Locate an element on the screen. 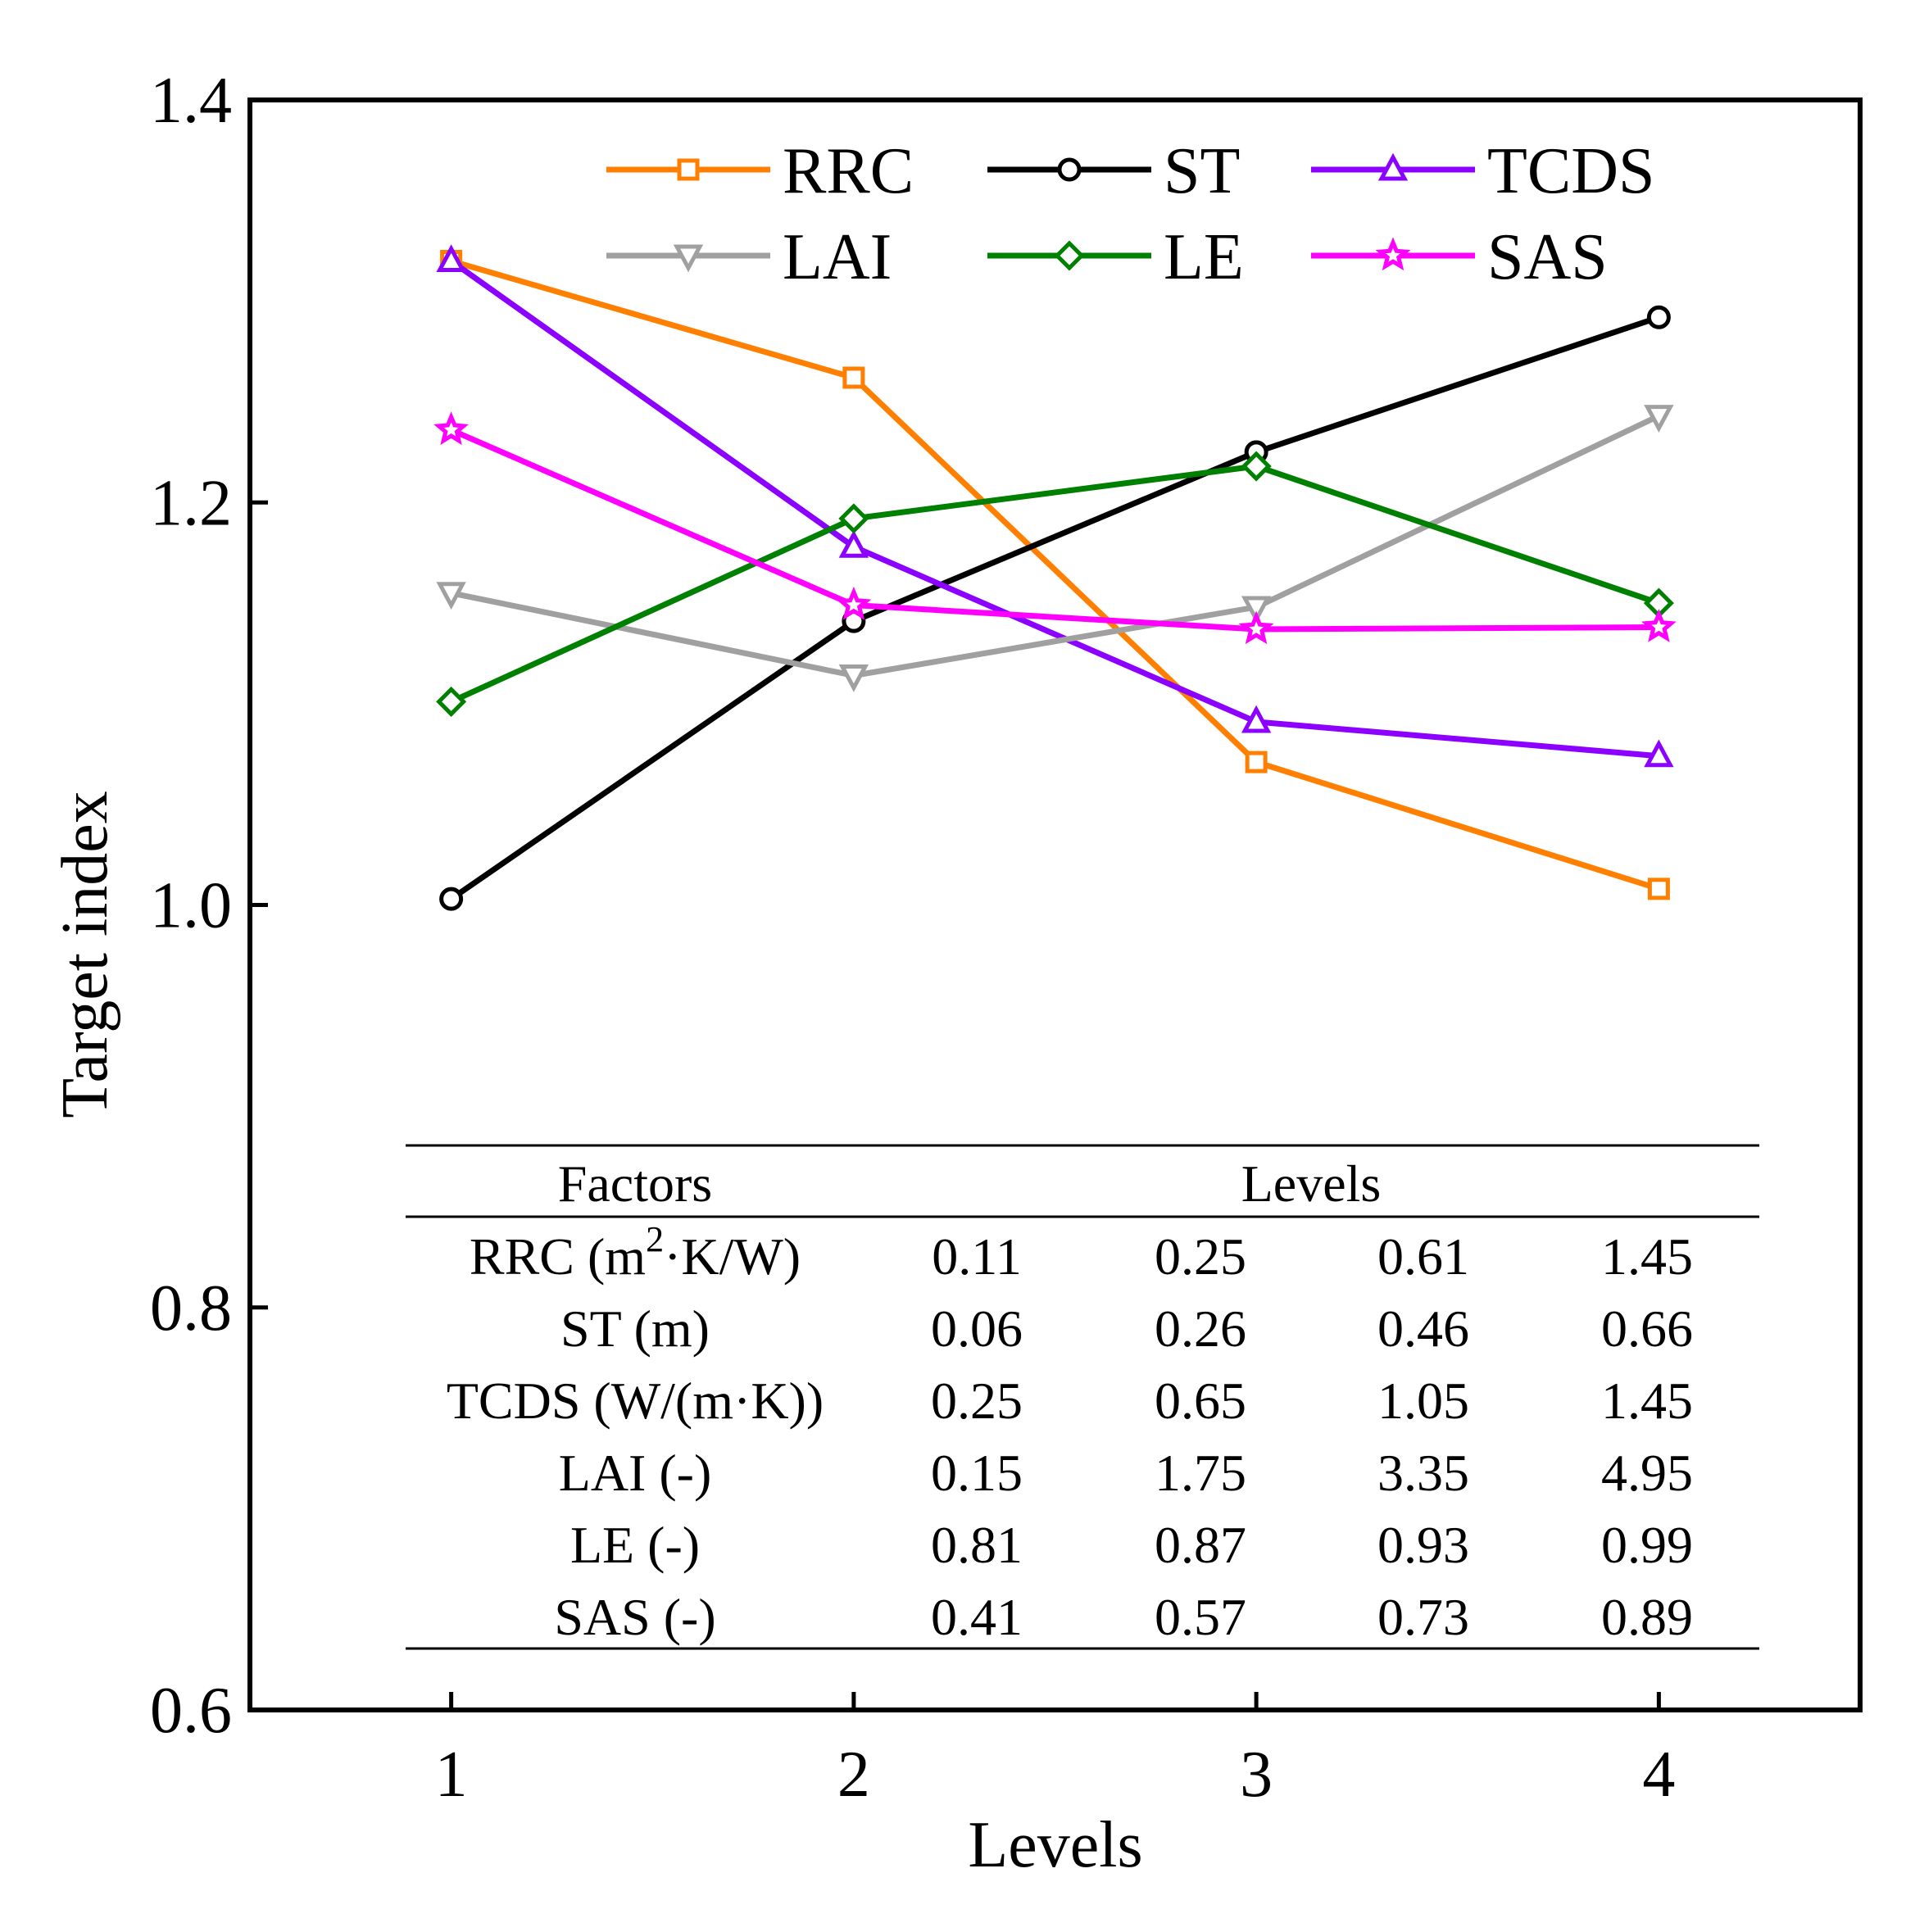 The height and width of the screenshot is (1932, 1915). table-value-cell: 0.66 is located at coordinates (1647, 1328).